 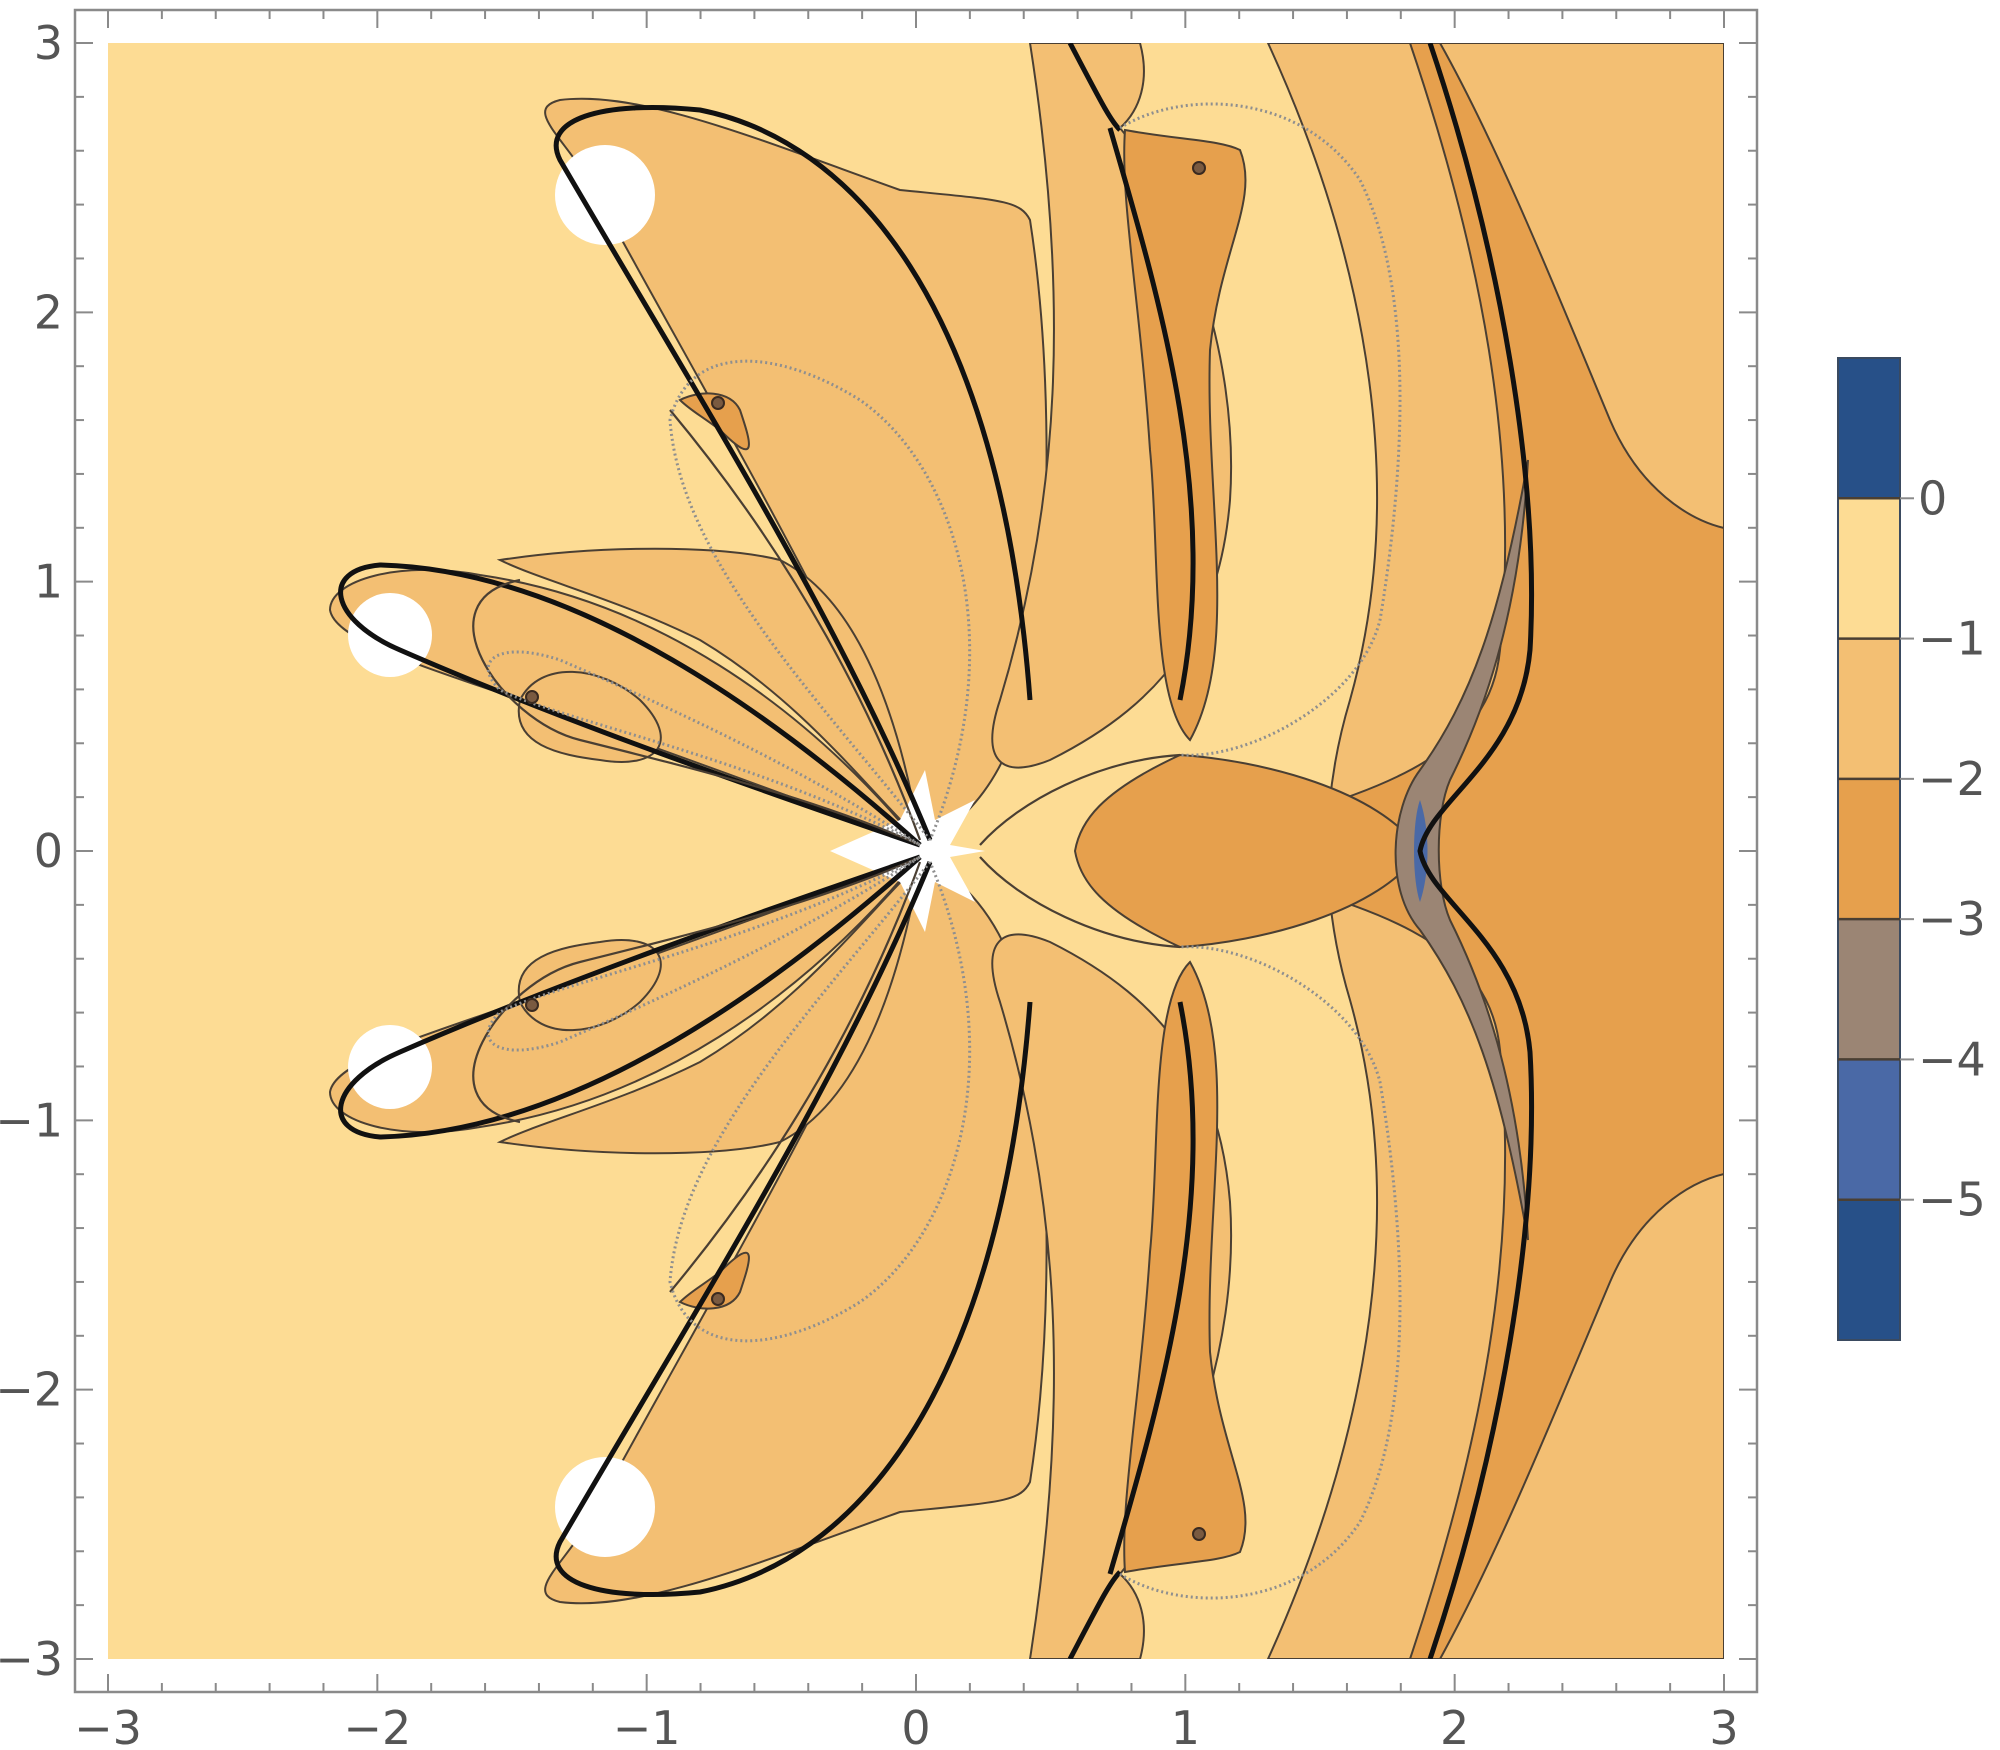 What do you see at coordinates (48, 582) in the screenshot?
I see `y-tick-label: 1` at bounding box center [48, 582].